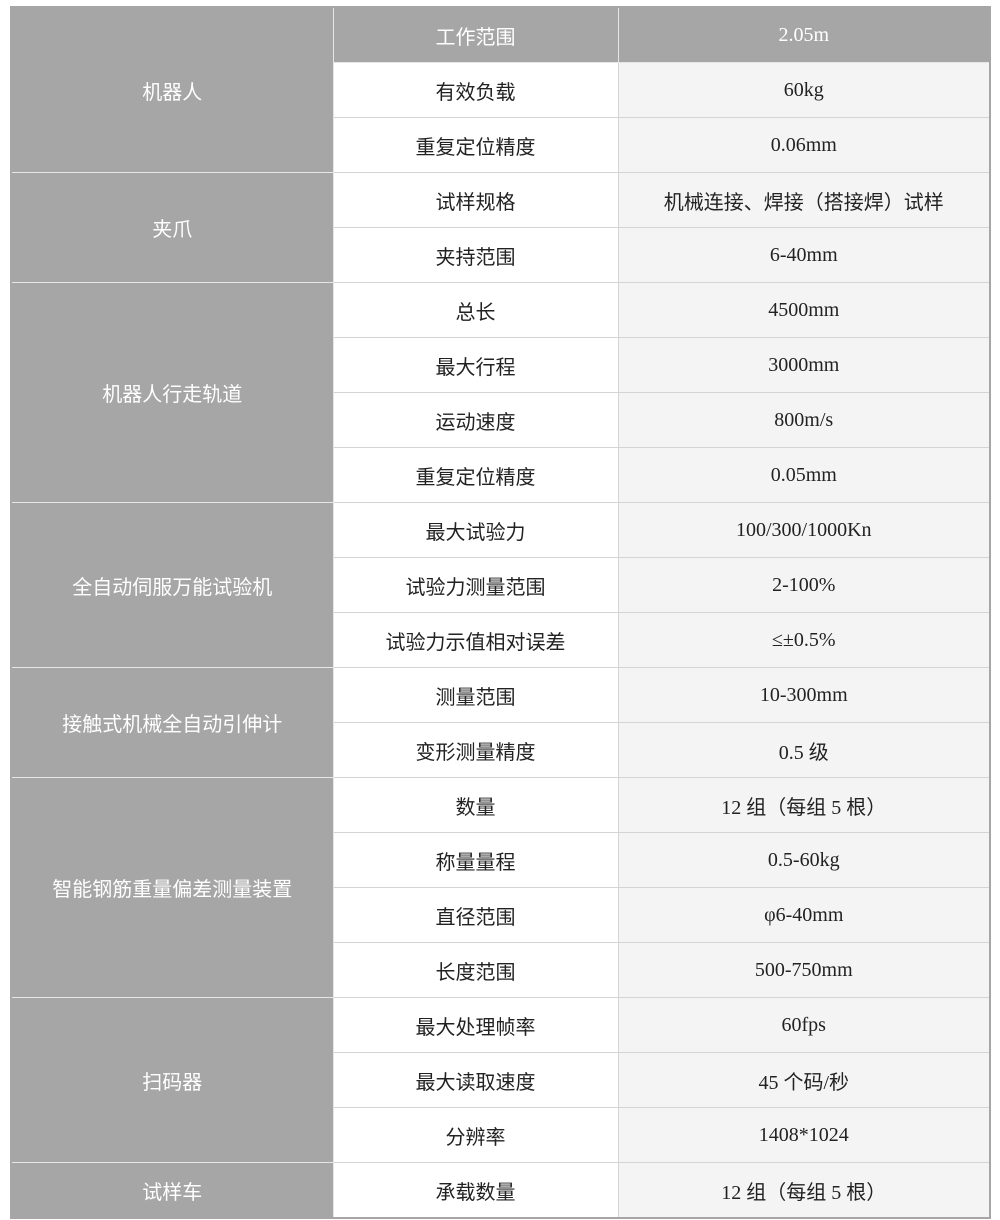 This screenshot has width=1000, height=1220. What do you see at coordinates (804, 750) in the screenshot?
I see `param-value: 0.5 级` at bounding box center [804, 750].